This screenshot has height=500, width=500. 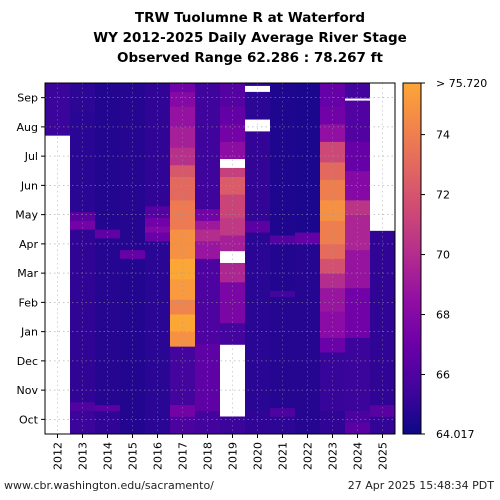 I want to click on y-tick-label: Aug, so click(x=27, y=127).